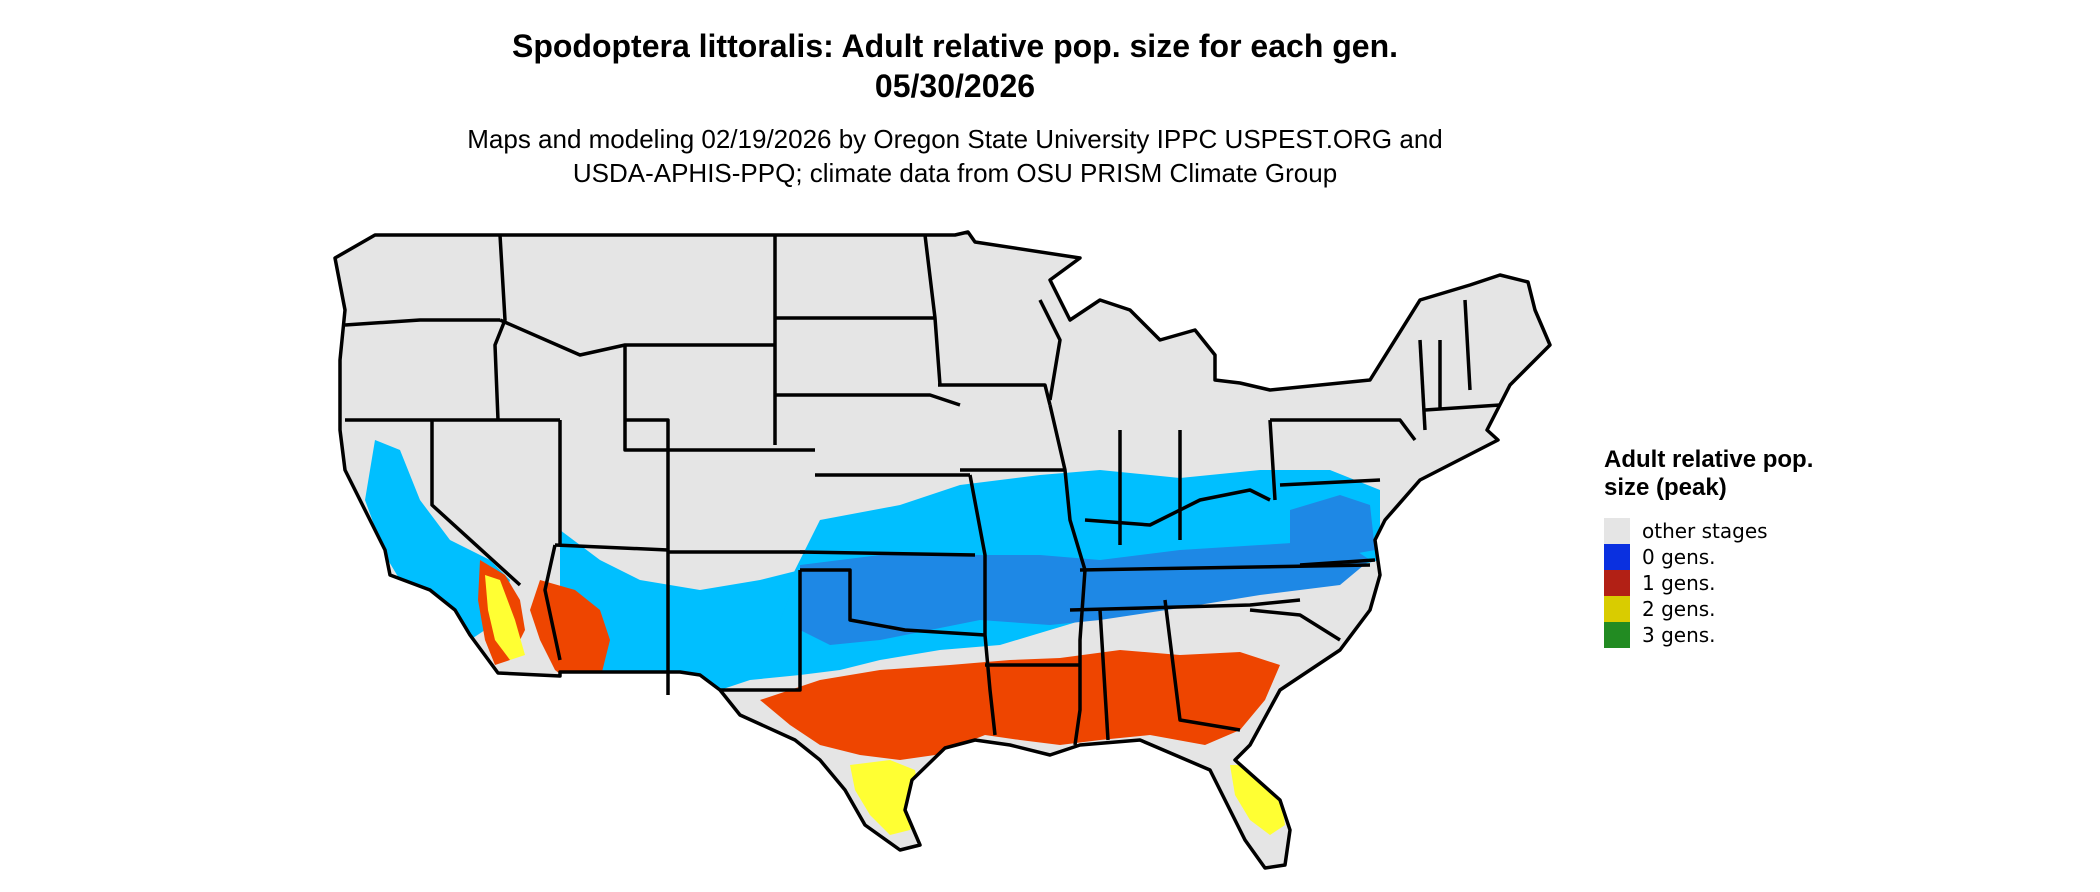  I want to click on border-mn-ia, so click(995, 394).